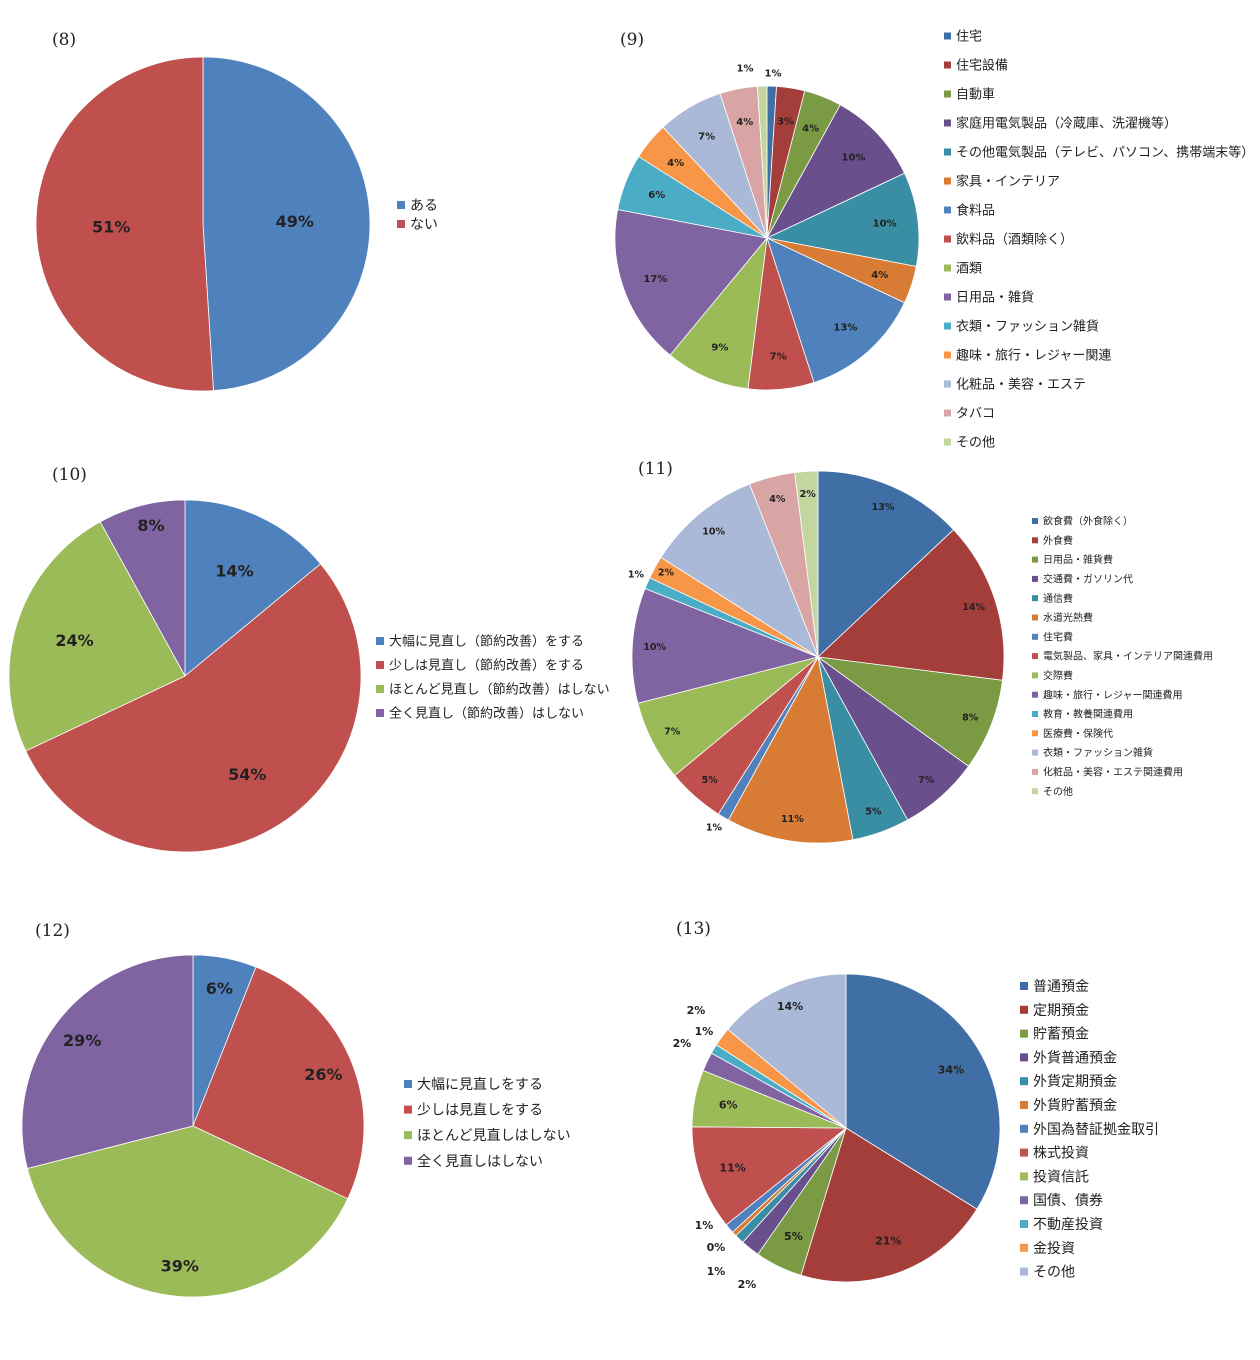 The height and width of the screenshot is (1360, 1260). What do you see at coordinates (1113, 694) in the screenshot?
I see `legend-label: 趣味・旅行・レジャー関連費用` at bounding box center [1113, 694].